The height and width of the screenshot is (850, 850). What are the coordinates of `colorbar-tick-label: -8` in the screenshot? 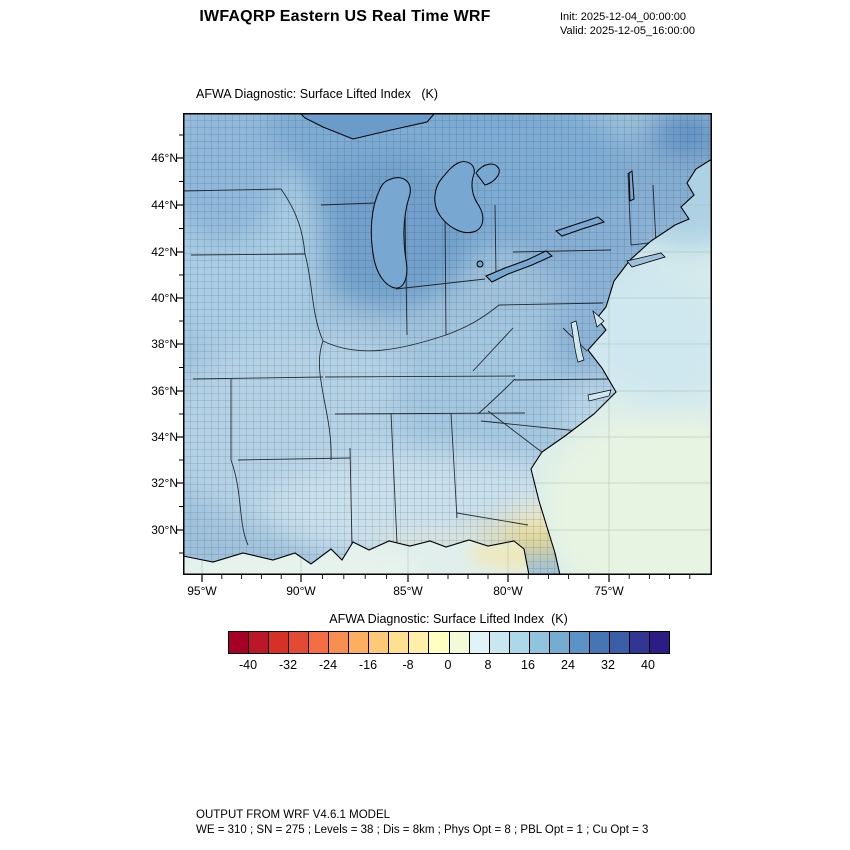 It's located at (408, 665).